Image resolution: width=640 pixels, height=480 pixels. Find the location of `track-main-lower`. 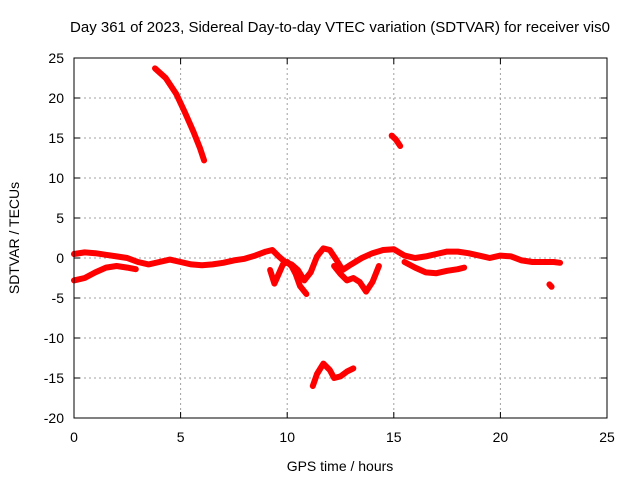

track-main-lower is located at coordinates (105, 273).